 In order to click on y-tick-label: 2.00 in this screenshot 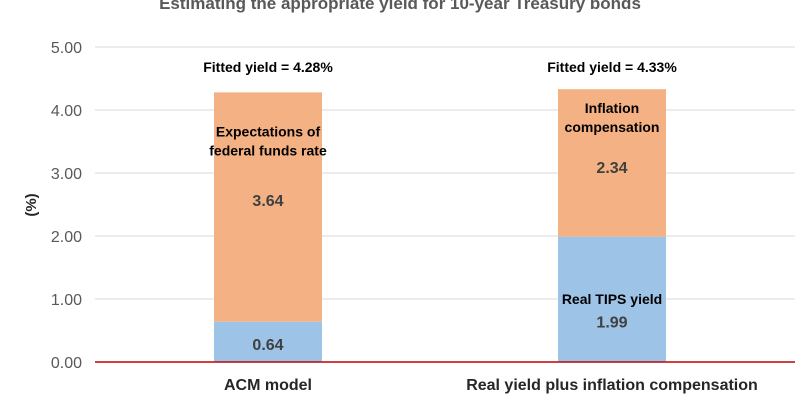, I will do `click(66, 237)`.